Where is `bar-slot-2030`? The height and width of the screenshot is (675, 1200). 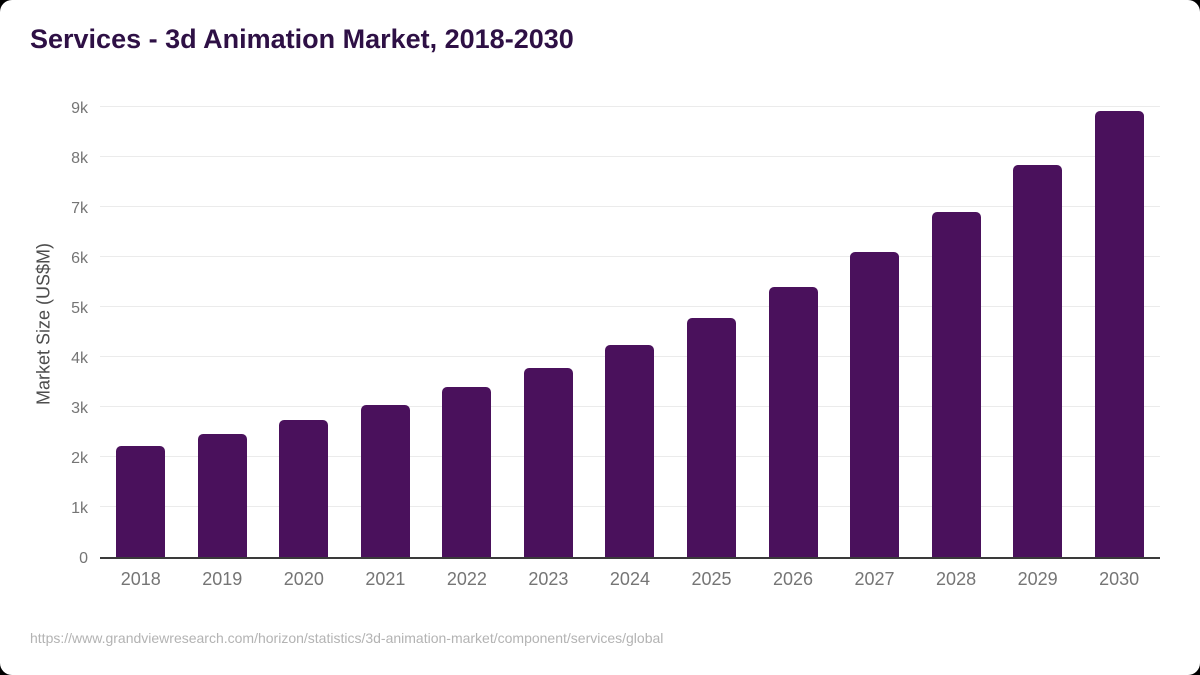
bar-slot-2030 is located at coordinates (1119, 323).